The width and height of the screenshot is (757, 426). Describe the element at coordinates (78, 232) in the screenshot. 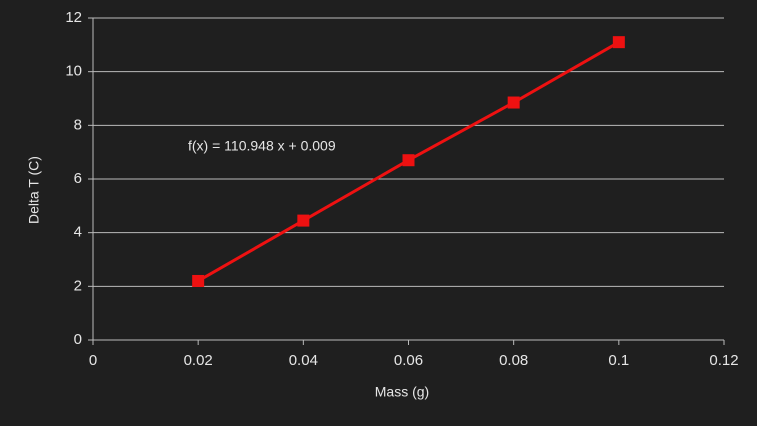

I see `y-tick-label: 4` at that location.